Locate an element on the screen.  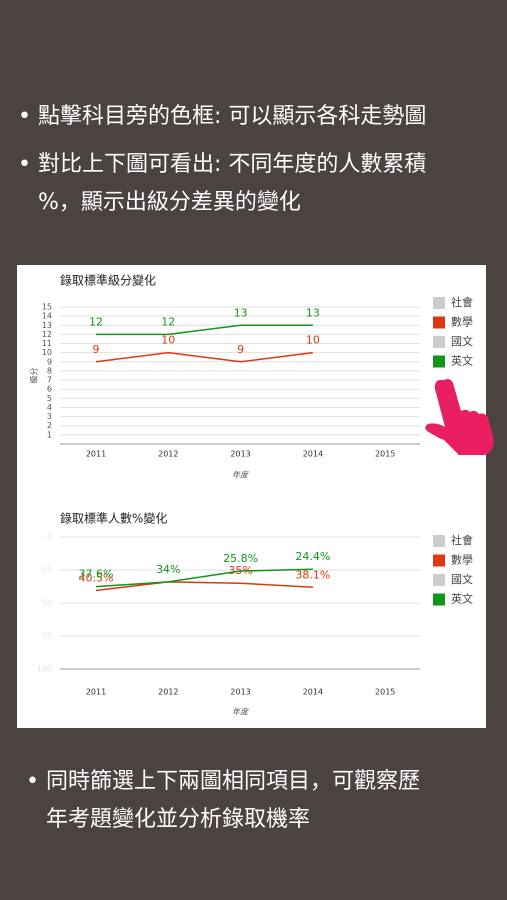
y-tick-label: 5 is located at coordinates (49, 398).